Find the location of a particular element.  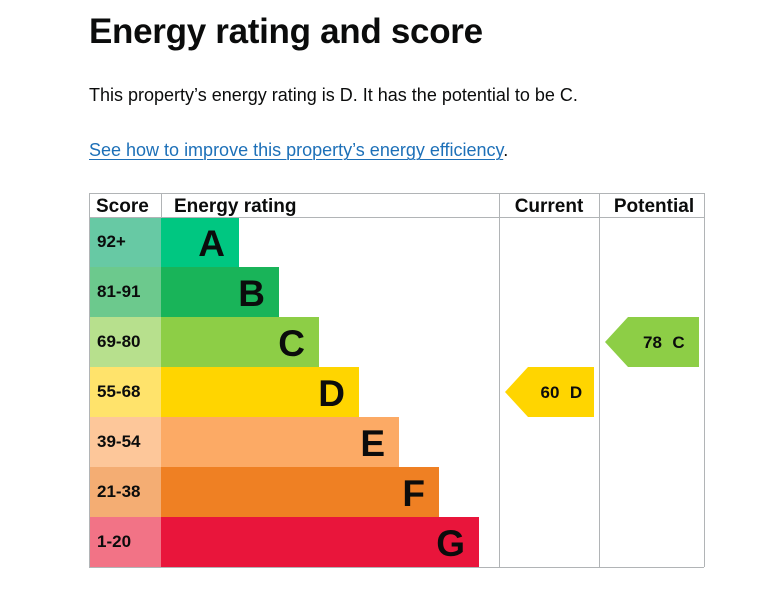

score-range-d: 55-68 is located at coordinates (118, 391).